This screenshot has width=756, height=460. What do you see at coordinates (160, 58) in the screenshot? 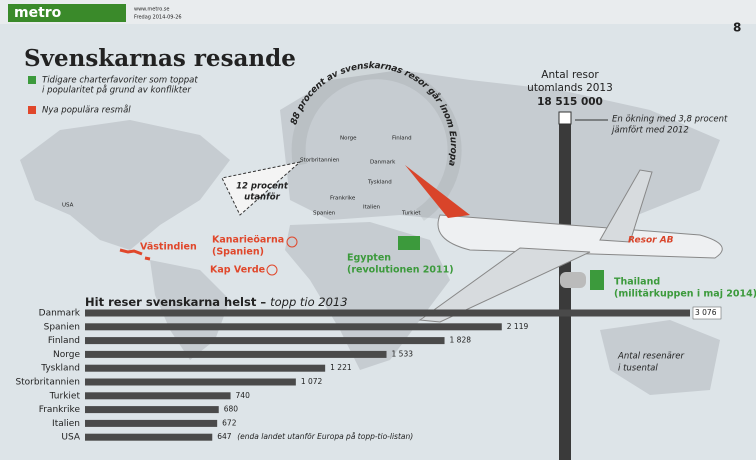
I see `title: Svenskarnas resande` at bounding box center [160, 58].